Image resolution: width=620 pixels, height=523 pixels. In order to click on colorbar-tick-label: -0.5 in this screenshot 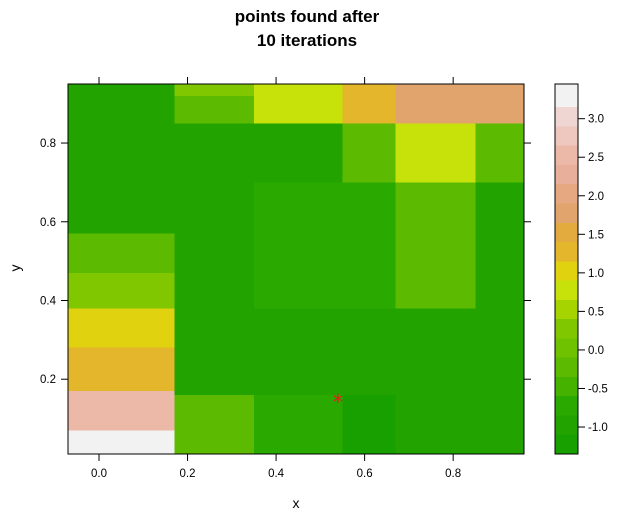, I will do `click(598, 389)`.